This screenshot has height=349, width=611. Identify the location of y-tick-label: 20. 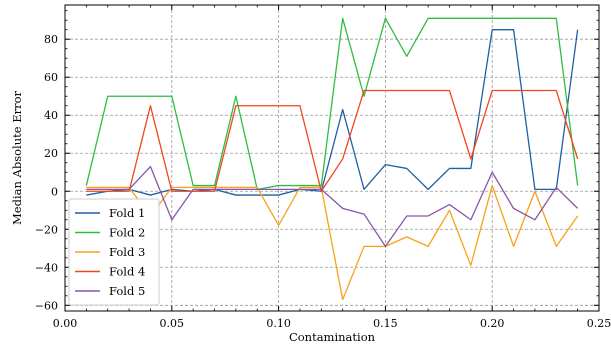
(51, 153).